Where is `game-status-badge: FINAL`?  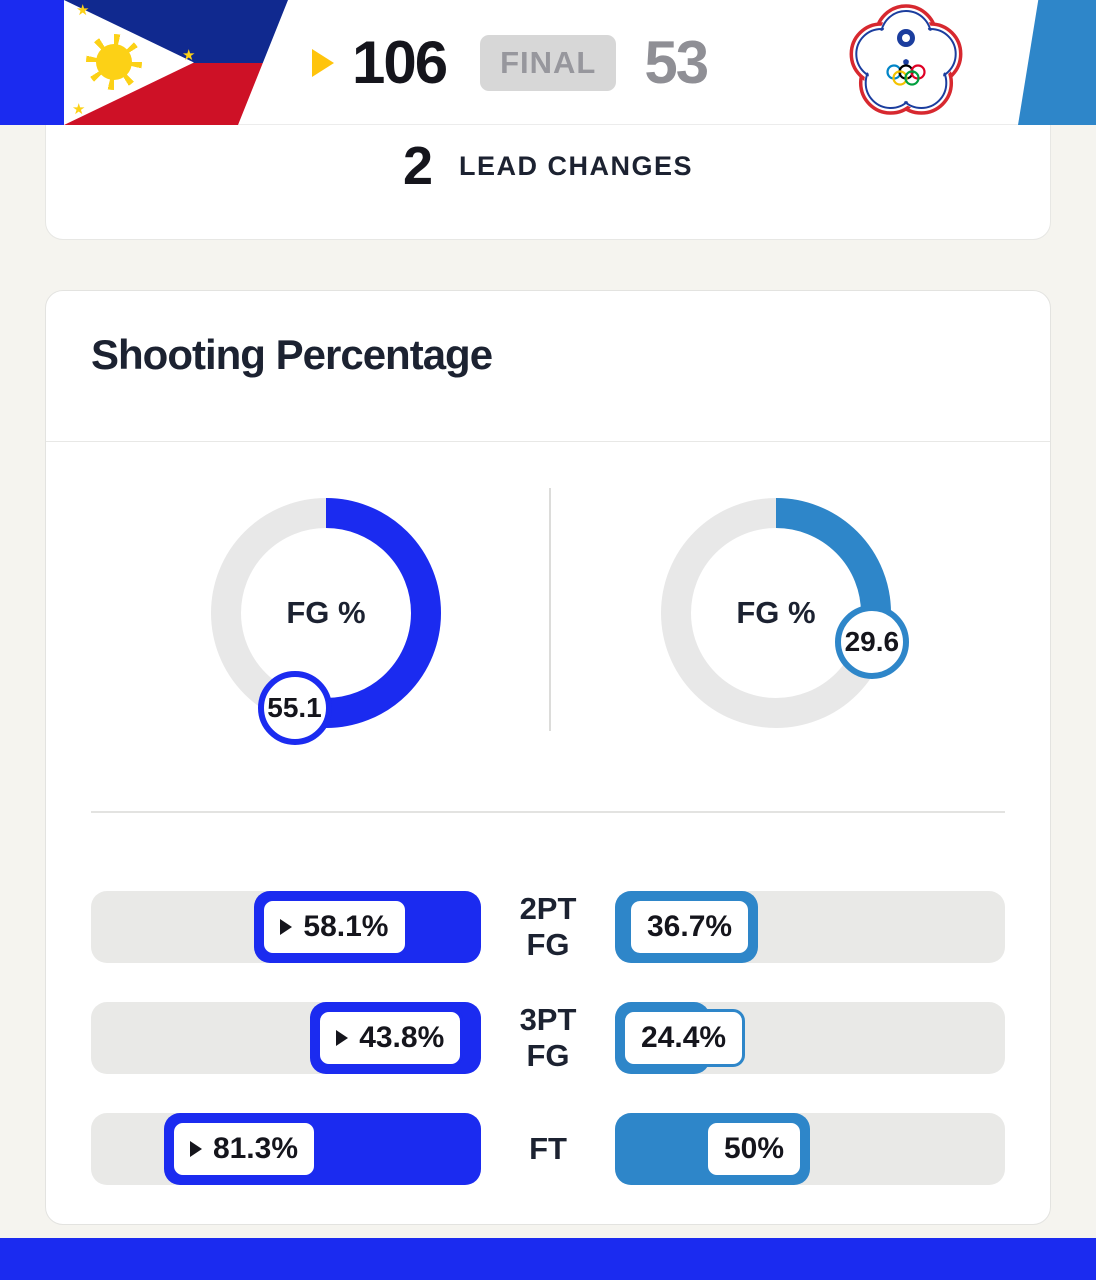
game-status-badge: FINAL is located at coordinates (548, 62).